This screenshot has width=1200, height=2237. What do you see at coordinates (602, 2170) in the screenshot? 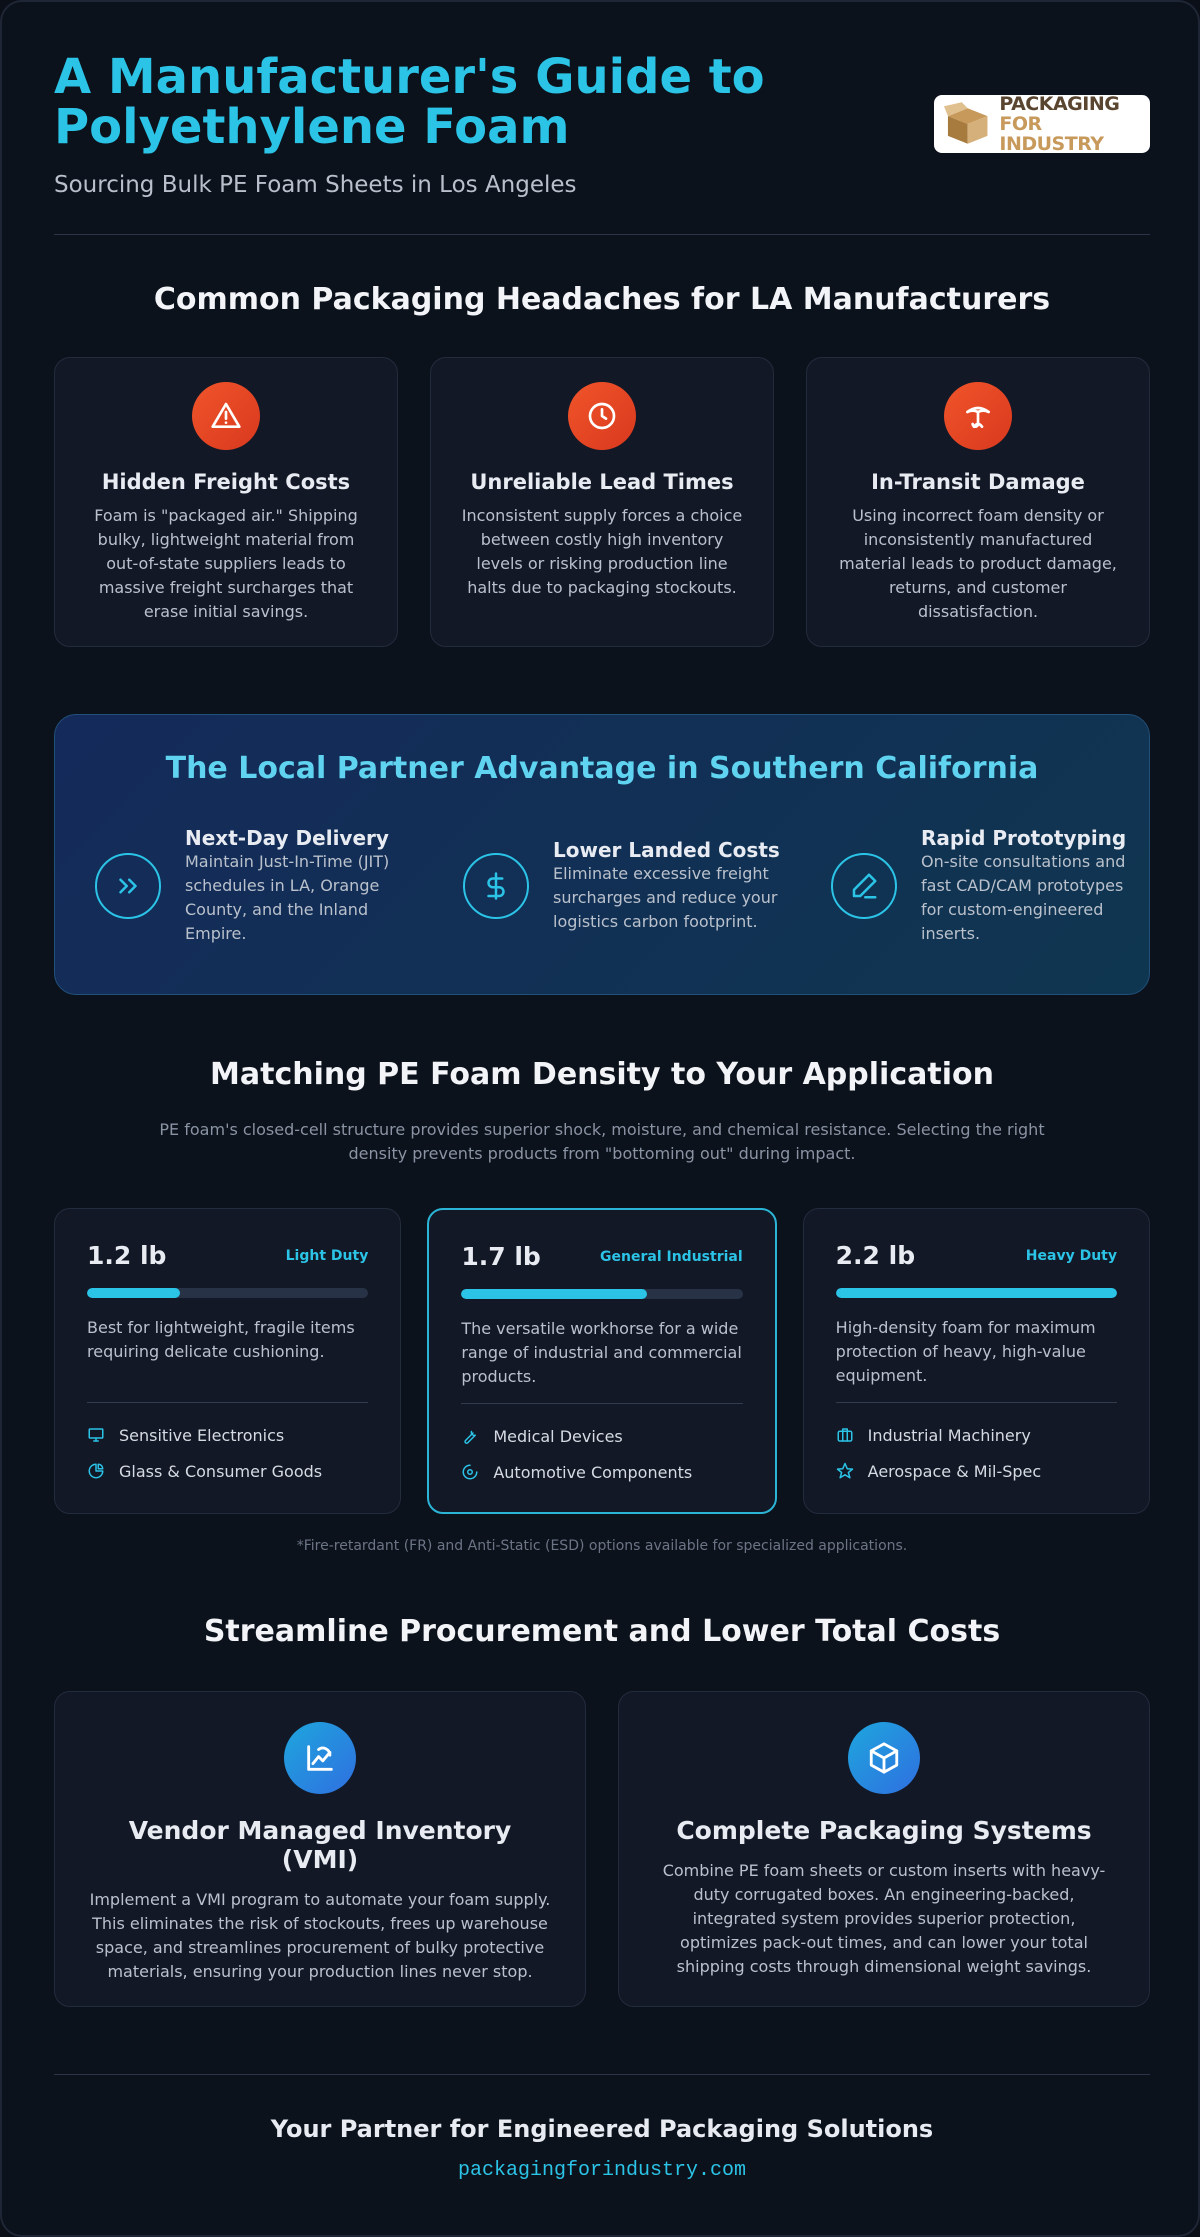
I see `url: packagingforindustry.com` at bounding box center [602, 2170].